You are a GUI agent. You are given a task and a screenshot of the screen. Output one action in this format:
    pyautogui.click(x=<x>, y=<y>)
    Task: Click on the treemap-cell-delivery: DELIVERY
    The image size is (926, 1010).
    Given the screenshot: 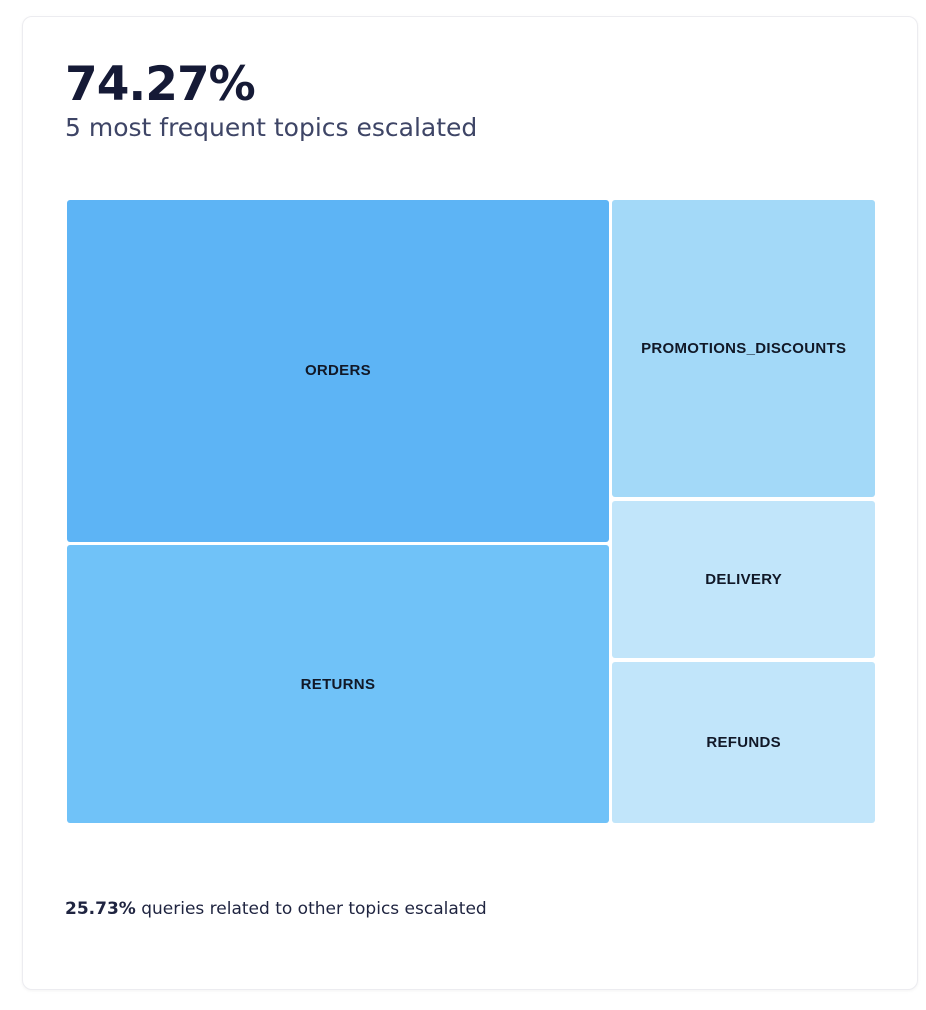 What is the action you would take?
    pyautogui.click(x=743, y=579)
    